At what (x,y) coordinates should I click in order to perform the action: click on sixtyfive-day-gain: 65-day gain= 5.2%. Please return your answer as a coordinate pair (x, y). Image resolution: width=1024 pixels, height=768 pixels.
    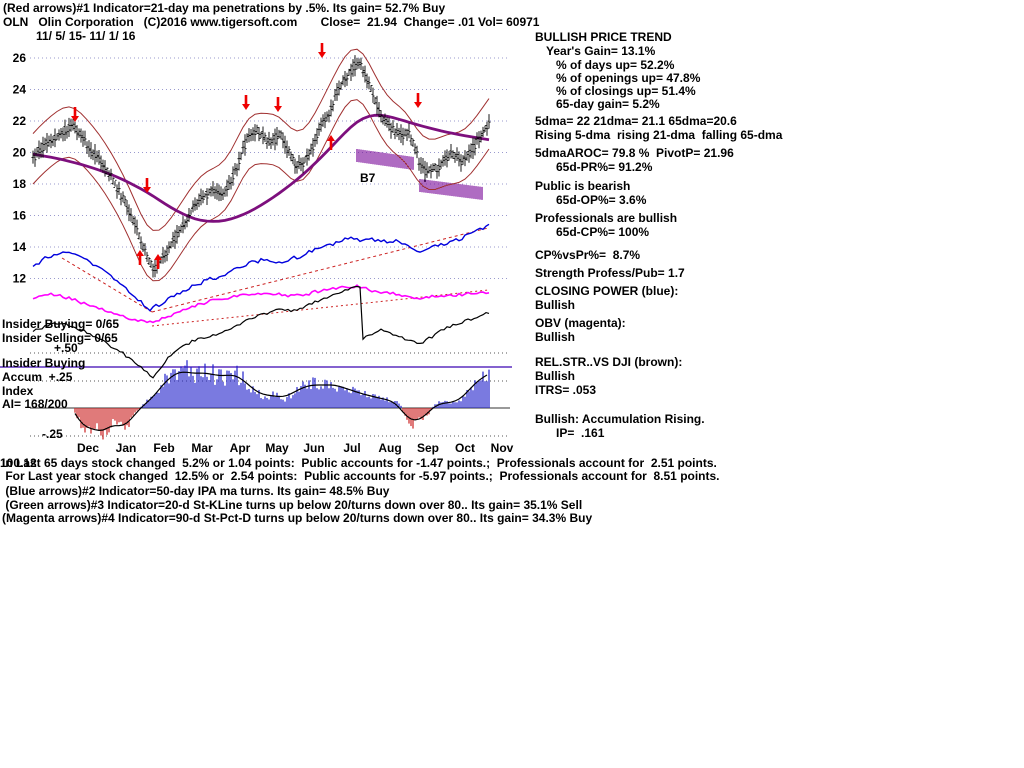
    Looking at the image, I should click on (608, 104).